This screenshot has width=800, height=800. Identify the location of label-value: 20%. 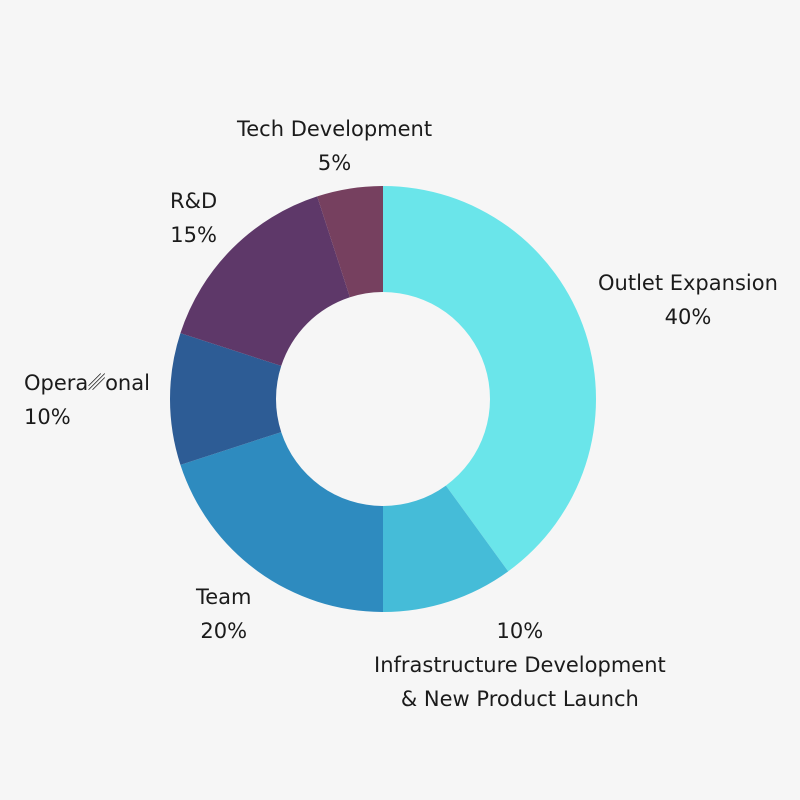
(224, 631).